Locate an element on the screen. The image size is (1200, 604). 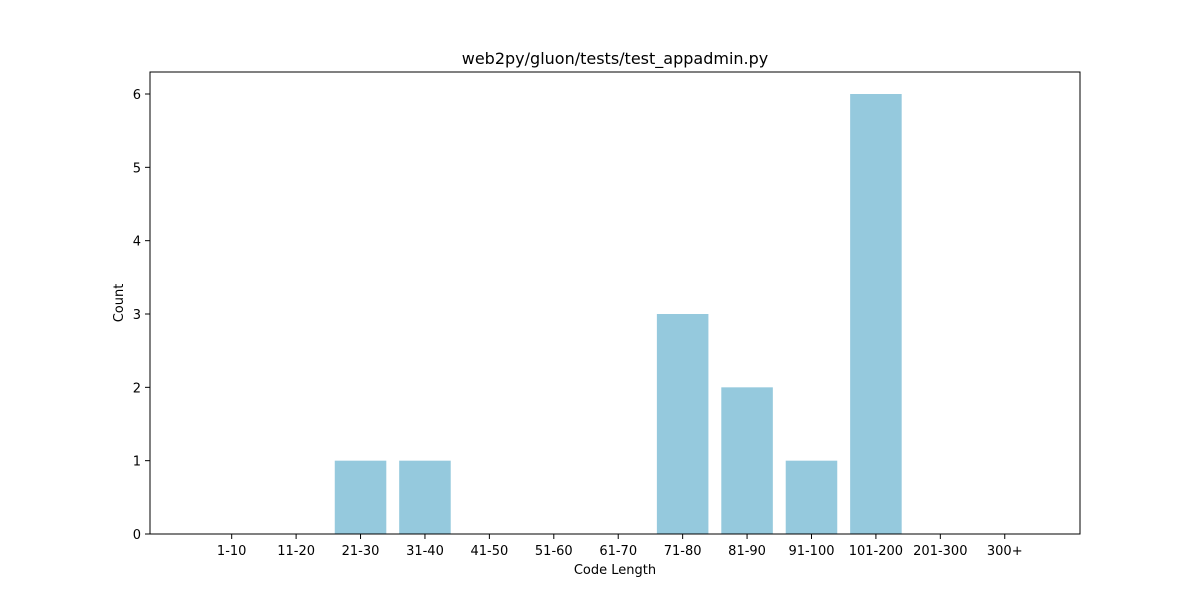
x-tick-label-41-50: 41-50 is located at coordinates (489, 551).